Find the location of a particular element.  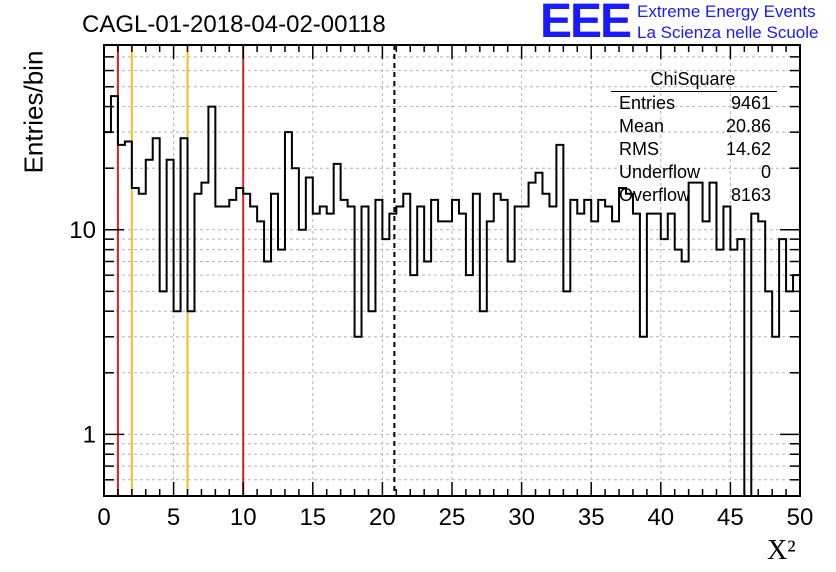

x-tick-label: 40 is located at coordinates (660, 517).